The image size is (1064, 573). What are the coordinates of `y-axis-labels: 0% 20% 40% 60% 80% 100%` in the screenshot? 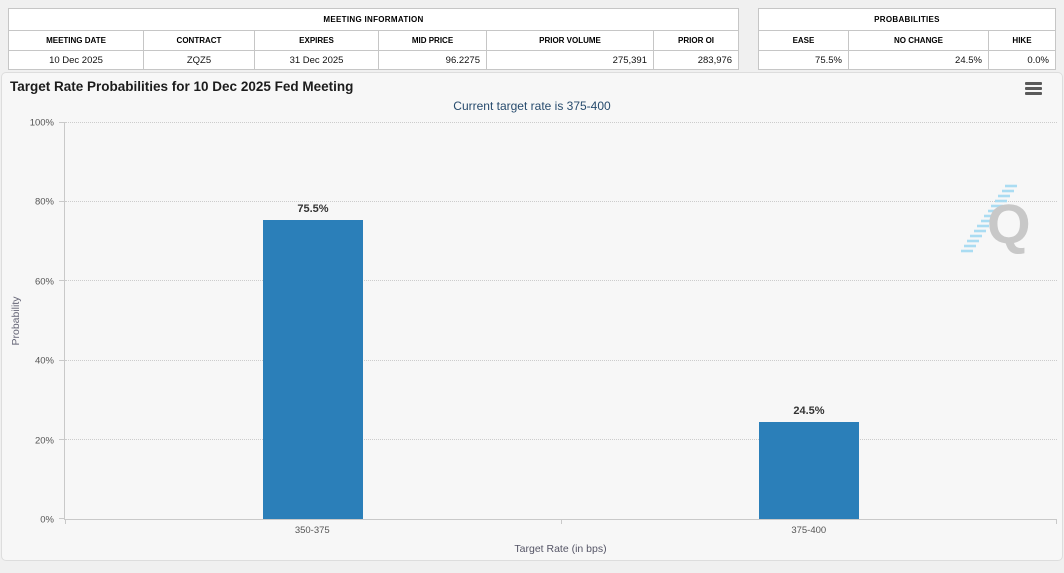 It's located at (28, 322).